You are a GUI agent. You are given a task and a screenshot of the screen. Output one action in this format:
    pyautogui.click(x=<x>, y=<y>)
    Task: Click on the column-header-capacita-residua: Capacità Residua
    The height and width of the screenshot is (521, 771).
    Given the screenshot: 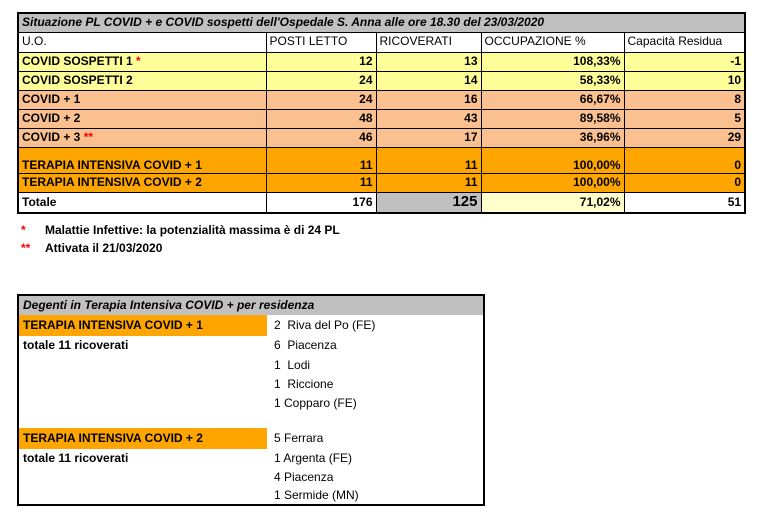 What is the action you would take?
    pyautogui.click(x=684, y=42)
    